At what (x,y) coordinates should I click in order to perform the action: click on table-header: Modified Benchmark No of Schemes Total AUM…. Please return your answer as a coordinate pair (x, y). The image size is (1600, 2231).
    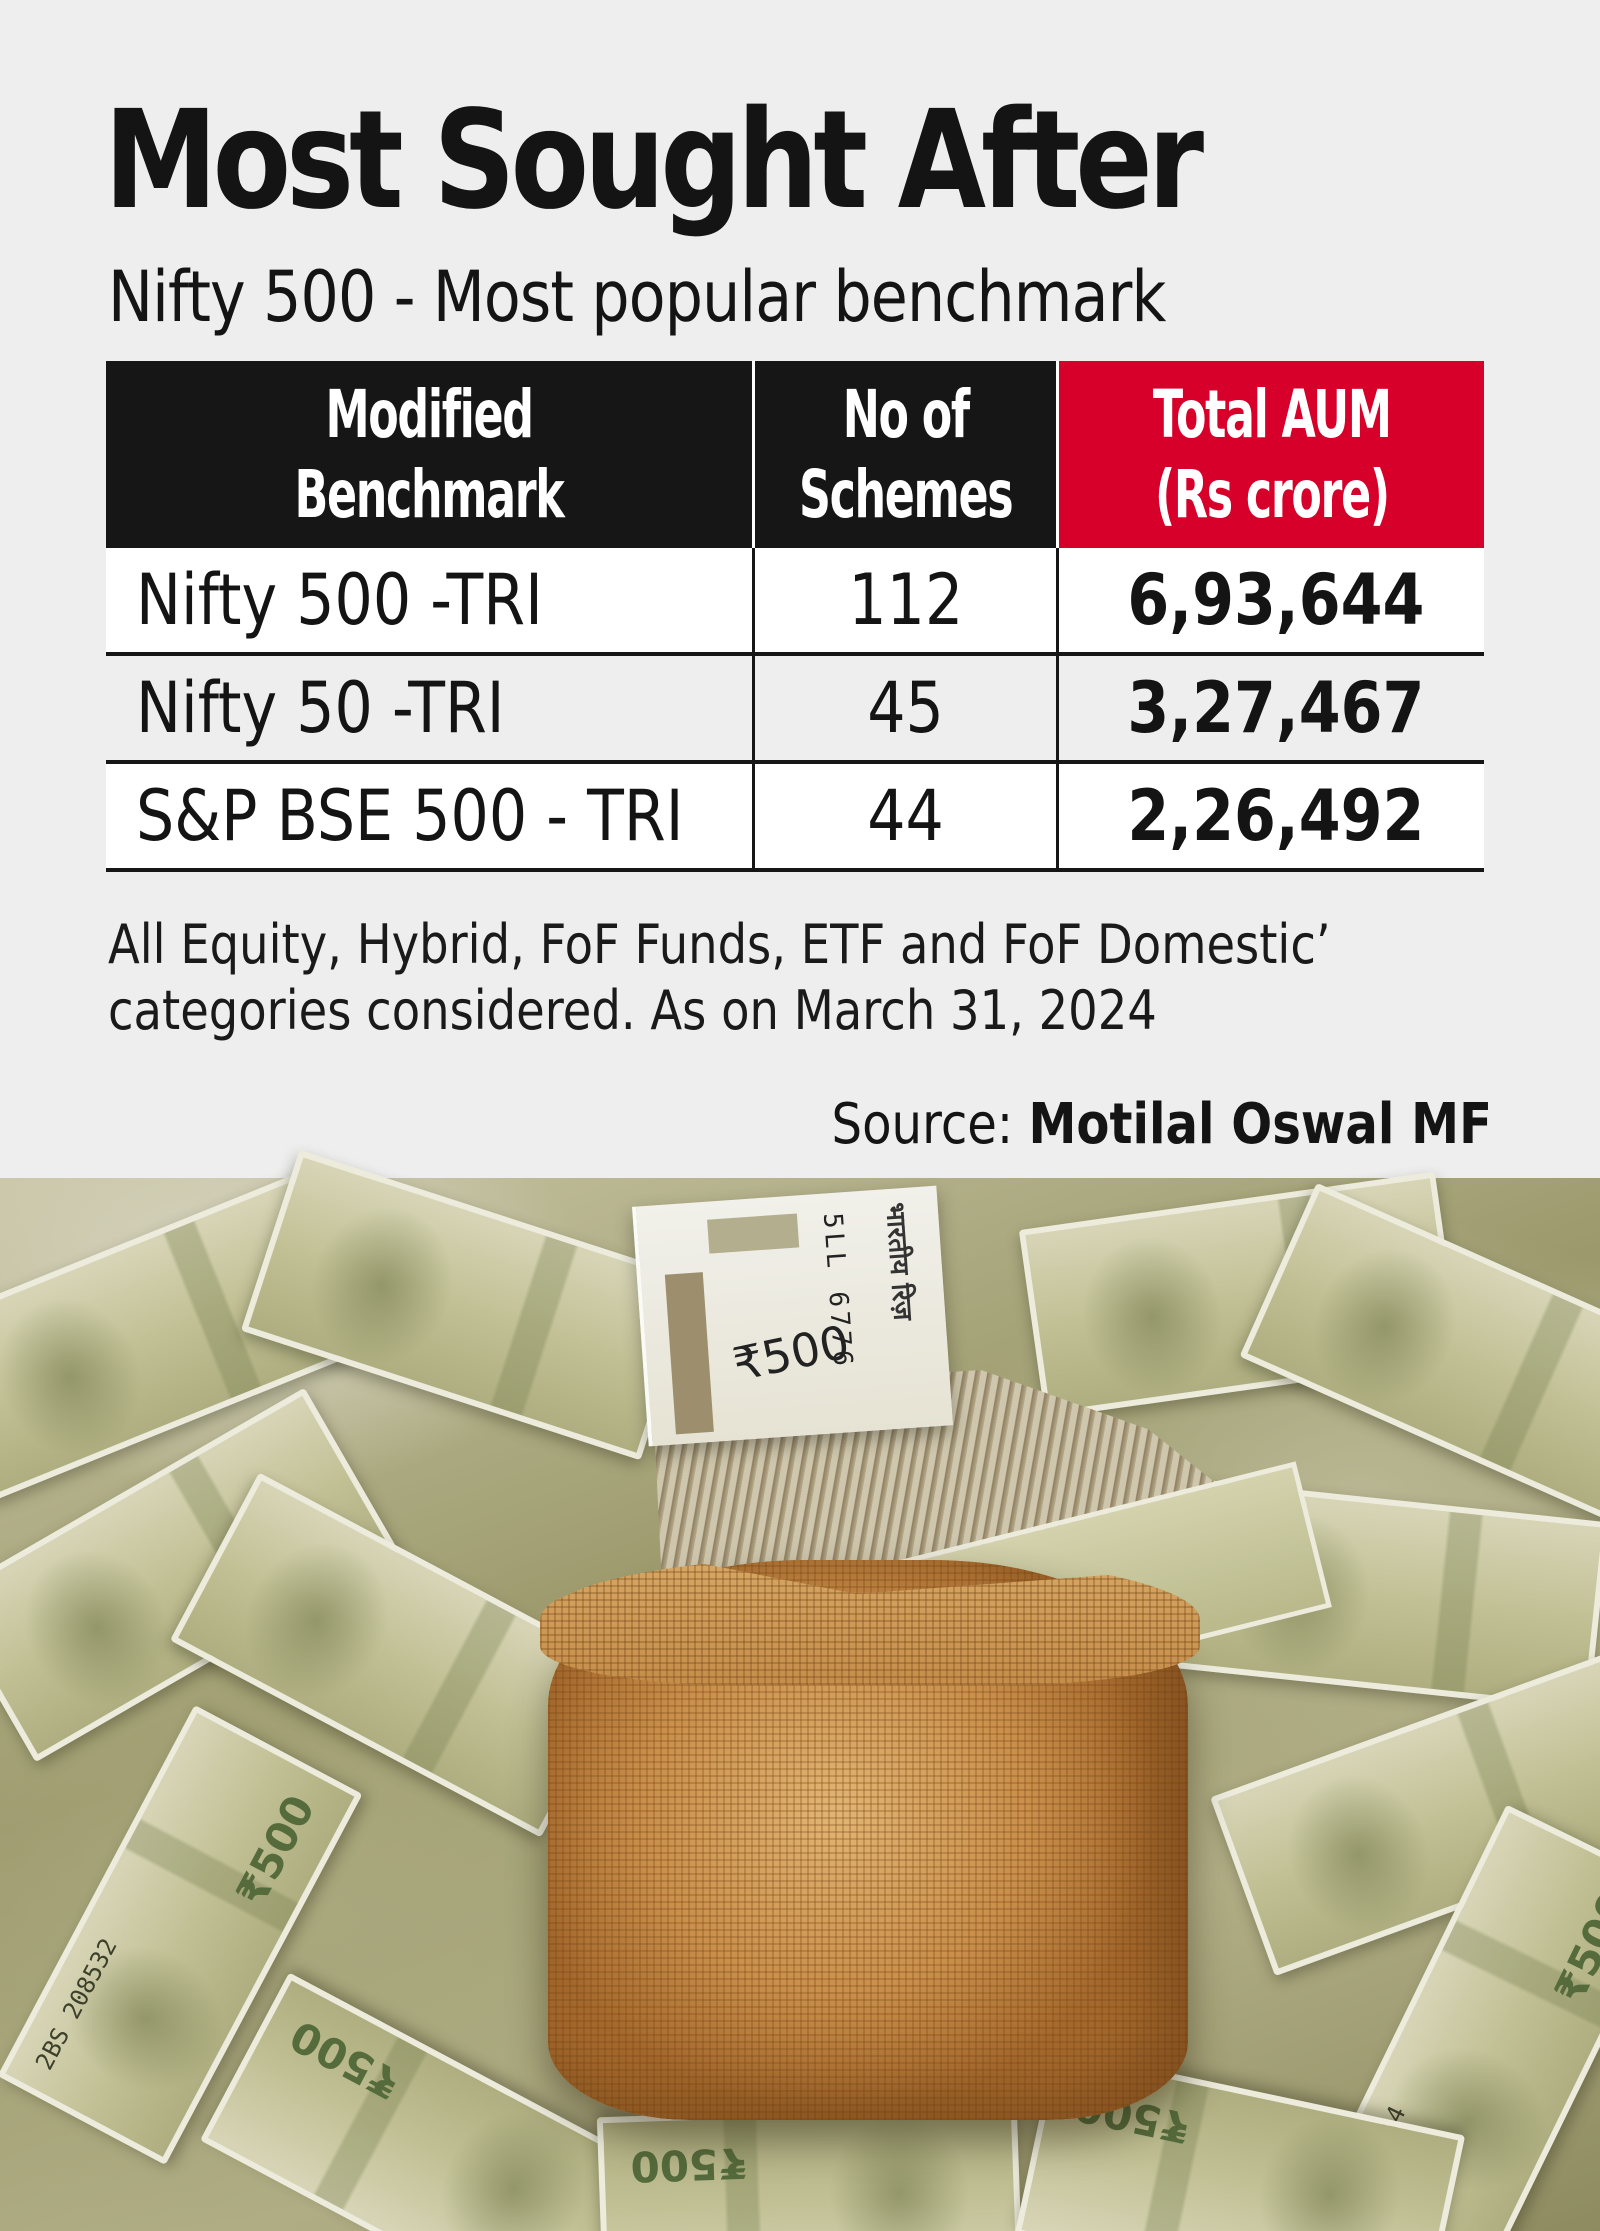
    Looking at the image, I should click on (795, 454).